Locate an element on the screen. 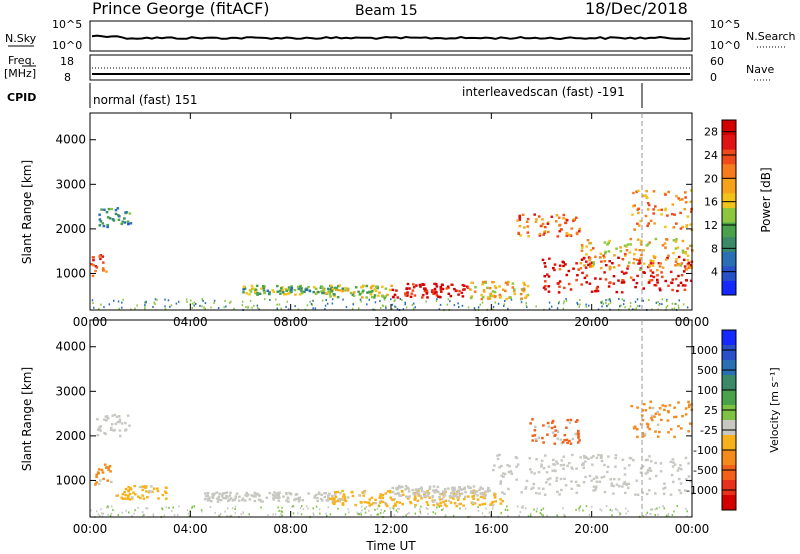  colorbar-tick-label: -1000 is located at coordinates (702, 490).